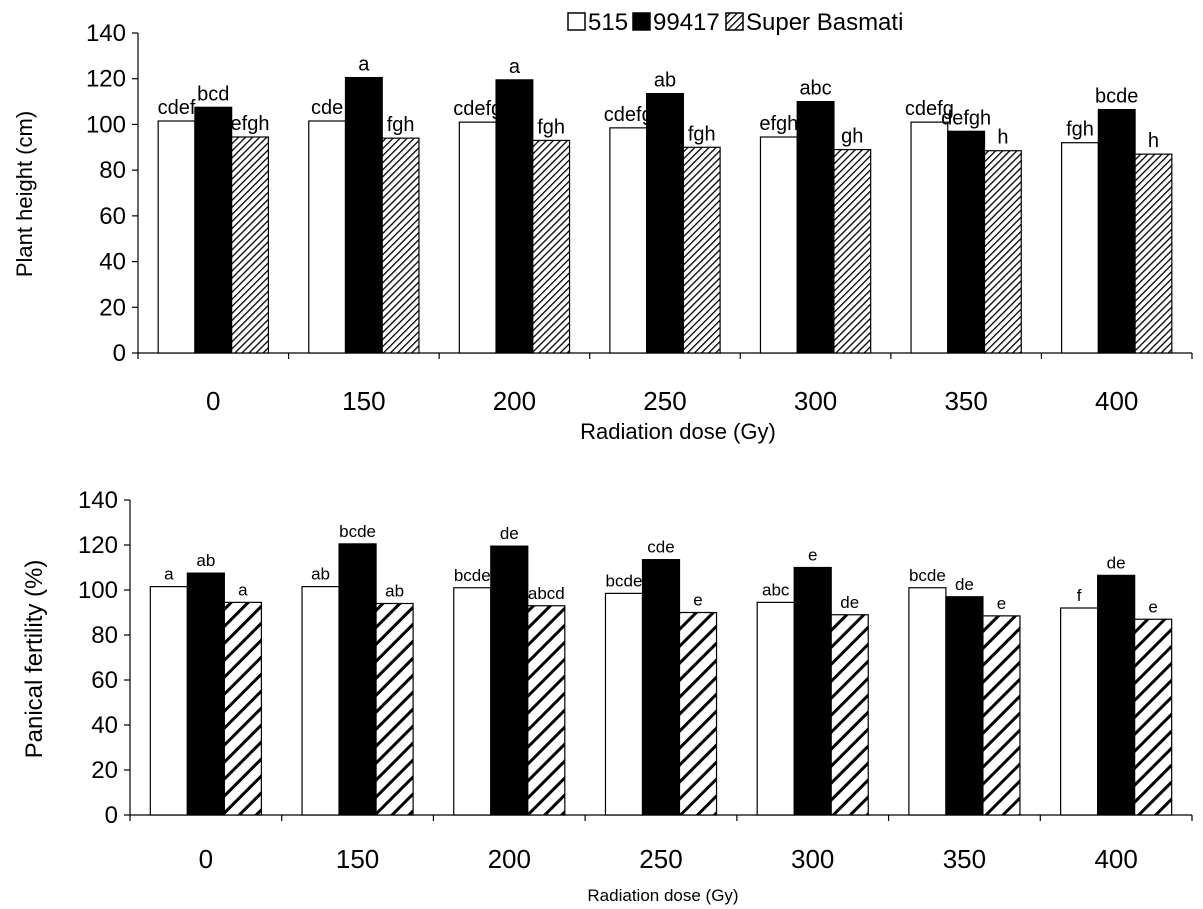  Describe the element at coordinates (111, 815) in the screenshot. I see `chart2-y-tick-label: 0` at that location.